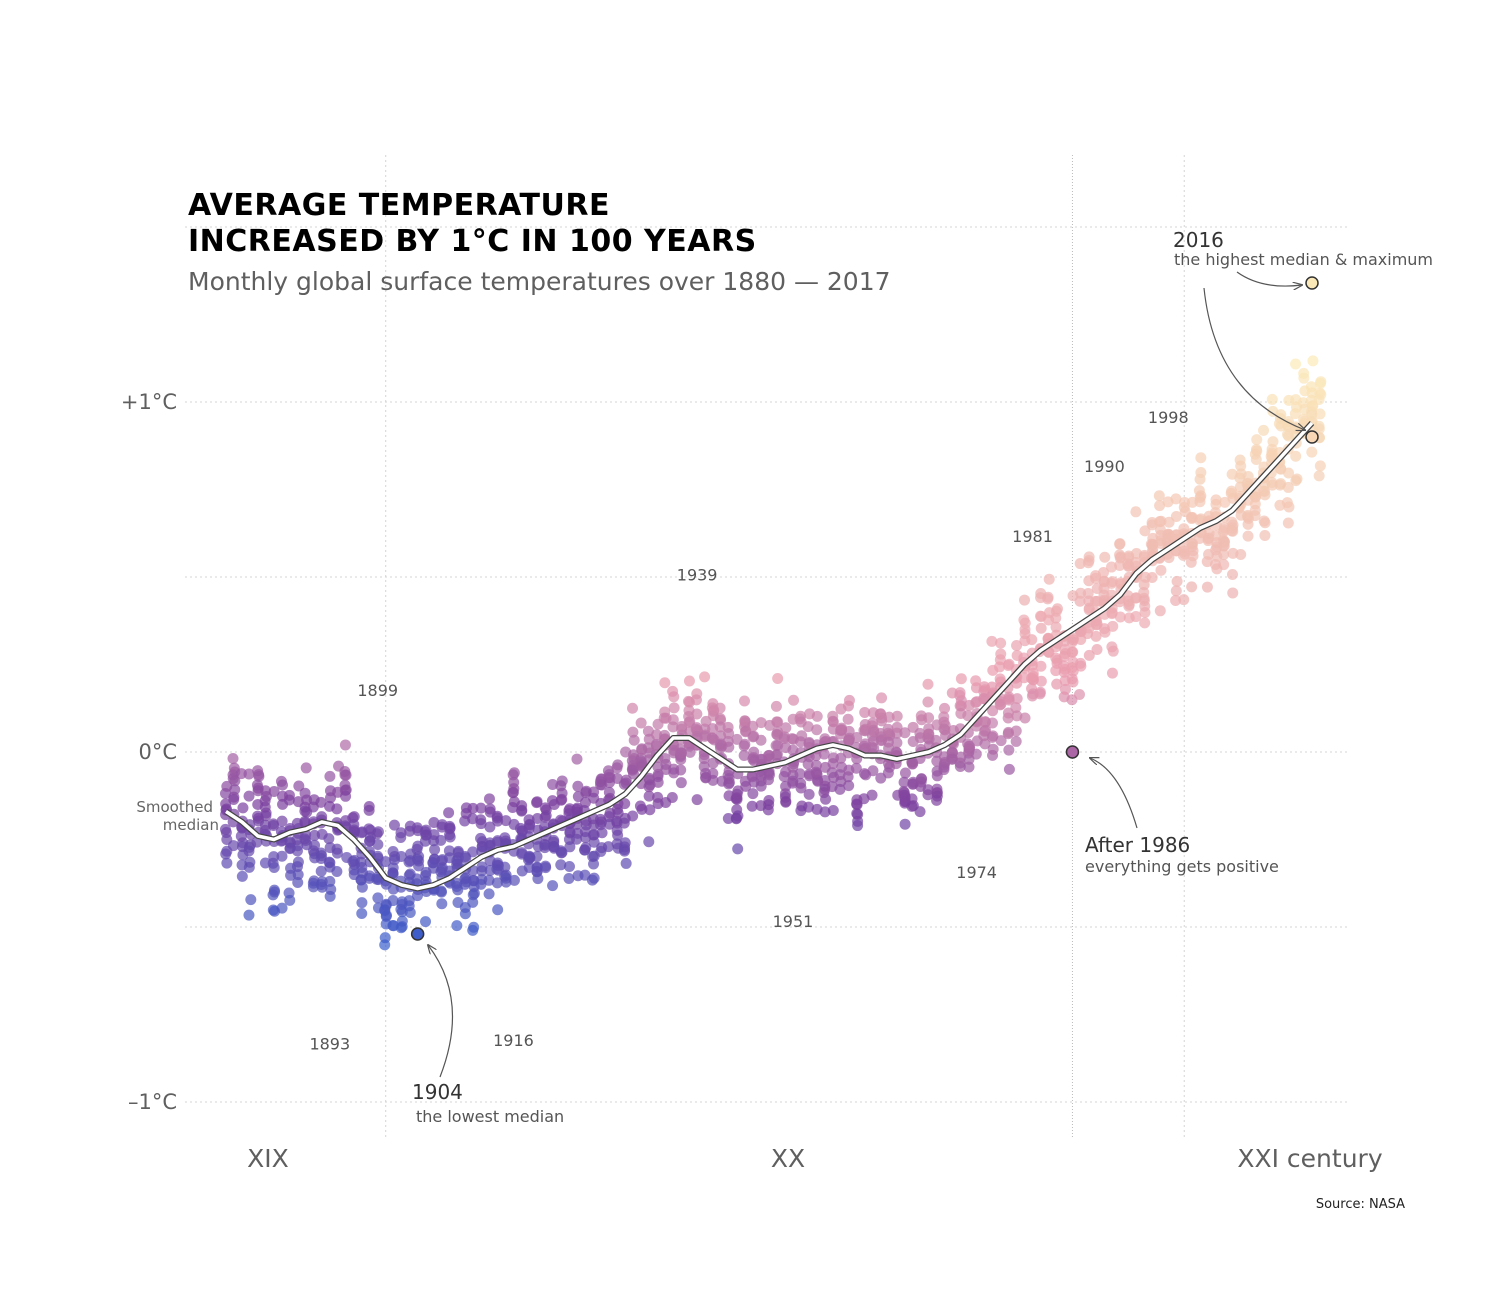  What do you see at coordinates (1309, 1158) in the screenshot?
I see `x-tick-label: XXI century` at bounding box center [1309, 1158].